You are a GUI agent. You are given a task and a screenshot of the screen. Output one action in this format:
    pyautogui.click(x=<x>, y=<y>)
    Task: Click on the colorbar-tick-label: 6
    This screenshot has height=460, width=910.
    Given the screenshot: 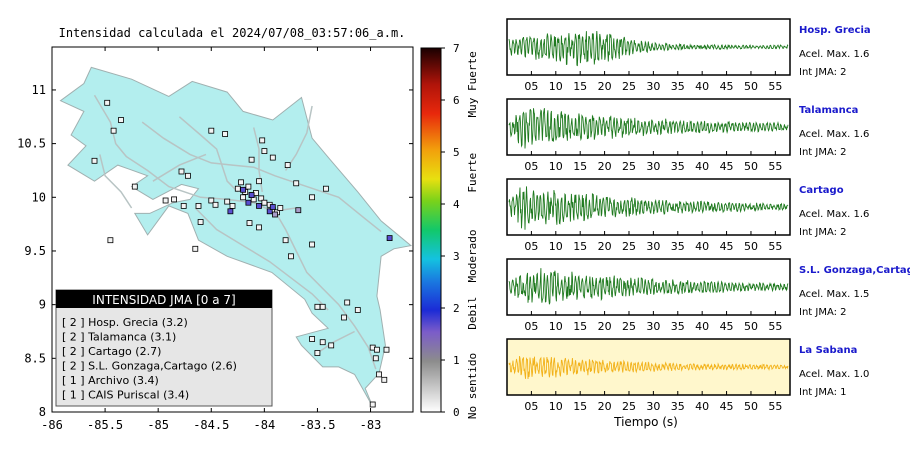 What is the action you would take?
    pyautogui.click(x=456, y=100)
    